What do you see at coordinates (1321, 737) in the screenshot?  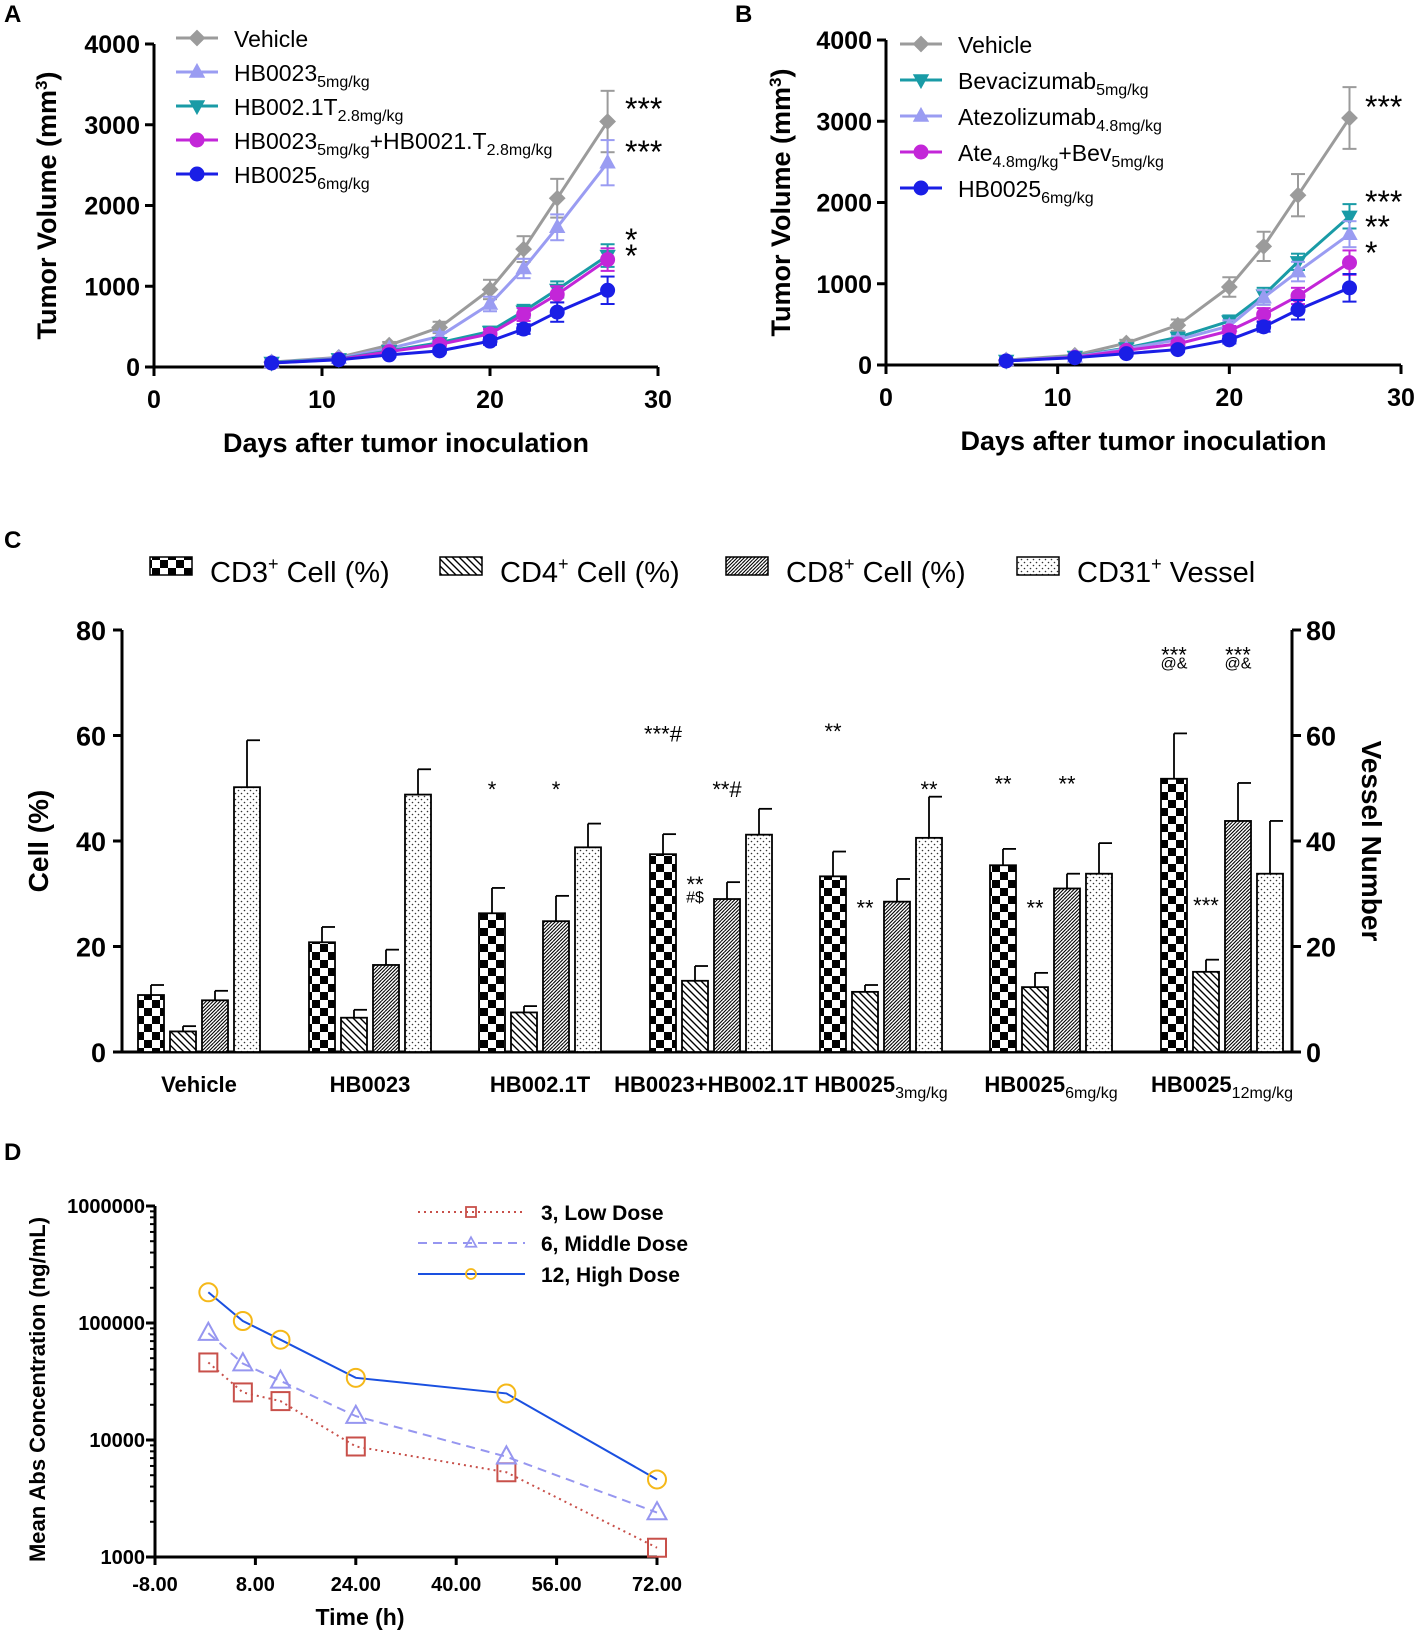 I see `y2-tick-label: 60` at bounding box center [1321, 737].